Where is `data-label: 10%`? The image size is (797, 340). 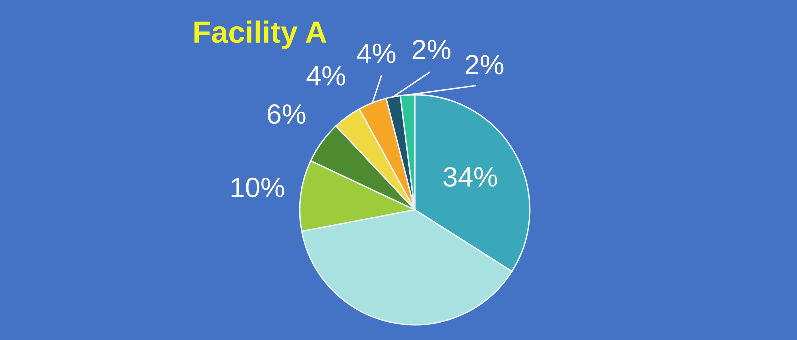 data-label: 10% is located at coordinates (258, 188).